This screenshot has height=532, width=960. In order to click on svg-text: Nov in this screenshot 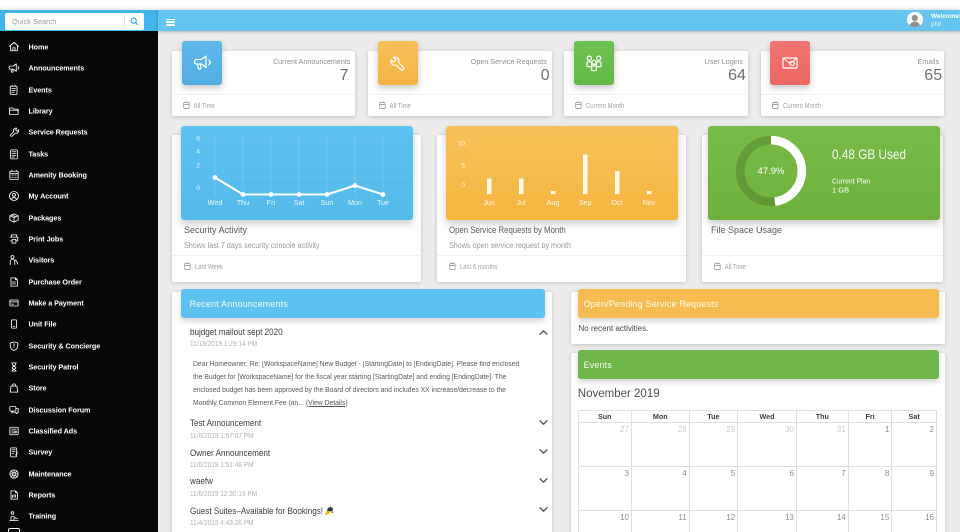, I will do `click(649, 202)`.